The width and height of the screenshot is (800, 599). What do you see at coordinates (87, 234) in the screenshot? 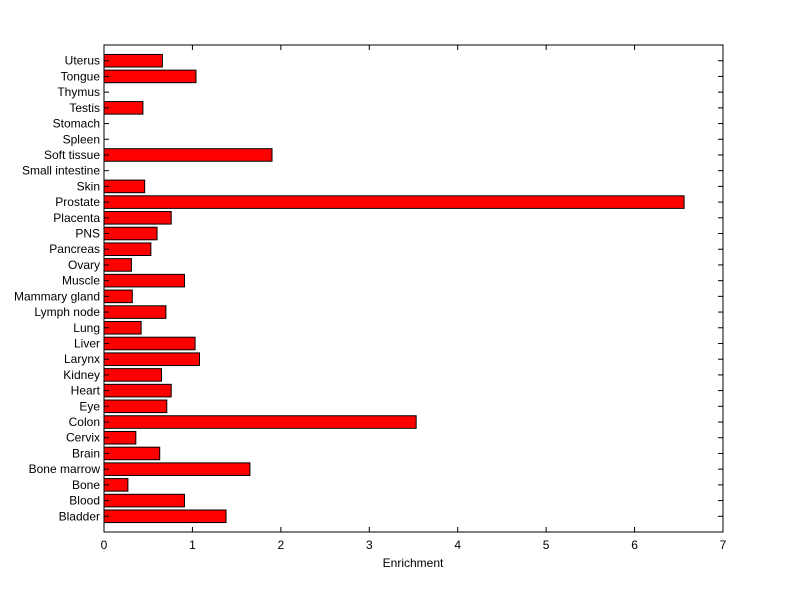
I see `y-tick-label-pns: PNS` at bounding box center [87, 234].